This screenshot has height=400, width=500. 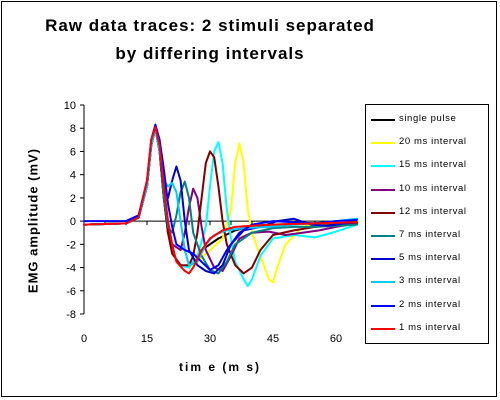 I want to click on legend-item: 5 ms interval, so click(x=428, y=259).